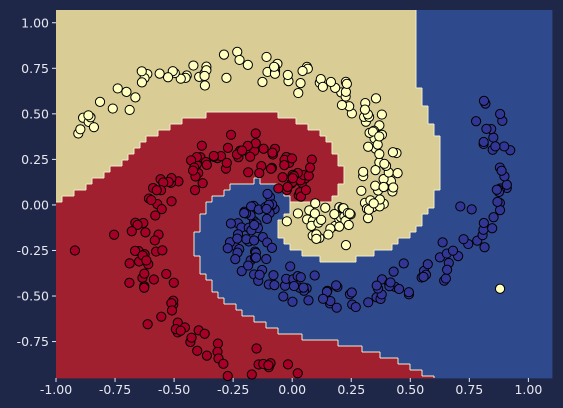 The height and width of the screenshot is (408, 563). What do you see at coordinates (35, 204) in the screenshot?
I see `y-tick-label: 0.00` at bounding box center [35, 204].